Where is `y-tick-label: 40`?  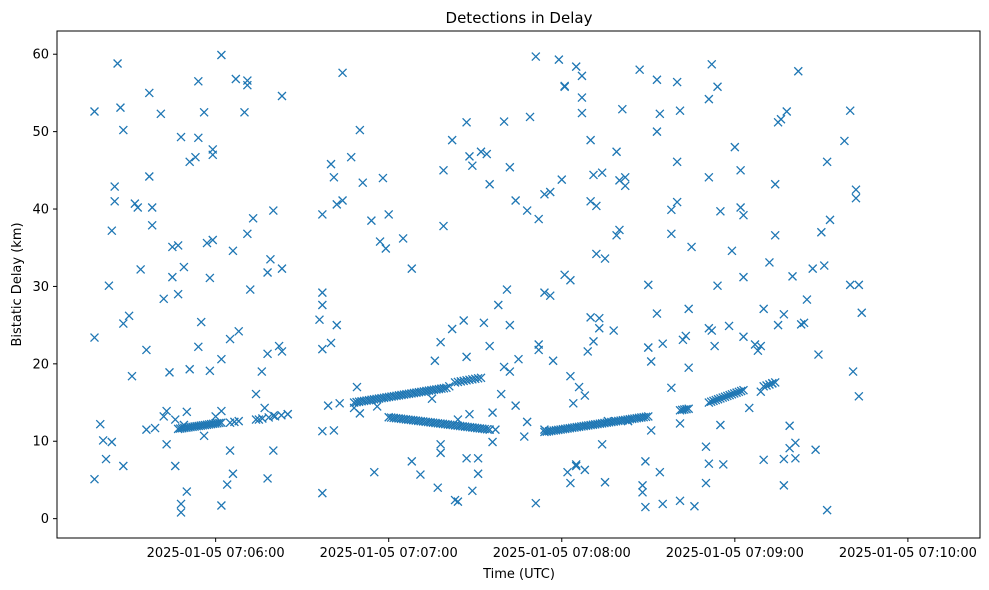 y-tick-label: 40 is located at coordinates (40, 210).